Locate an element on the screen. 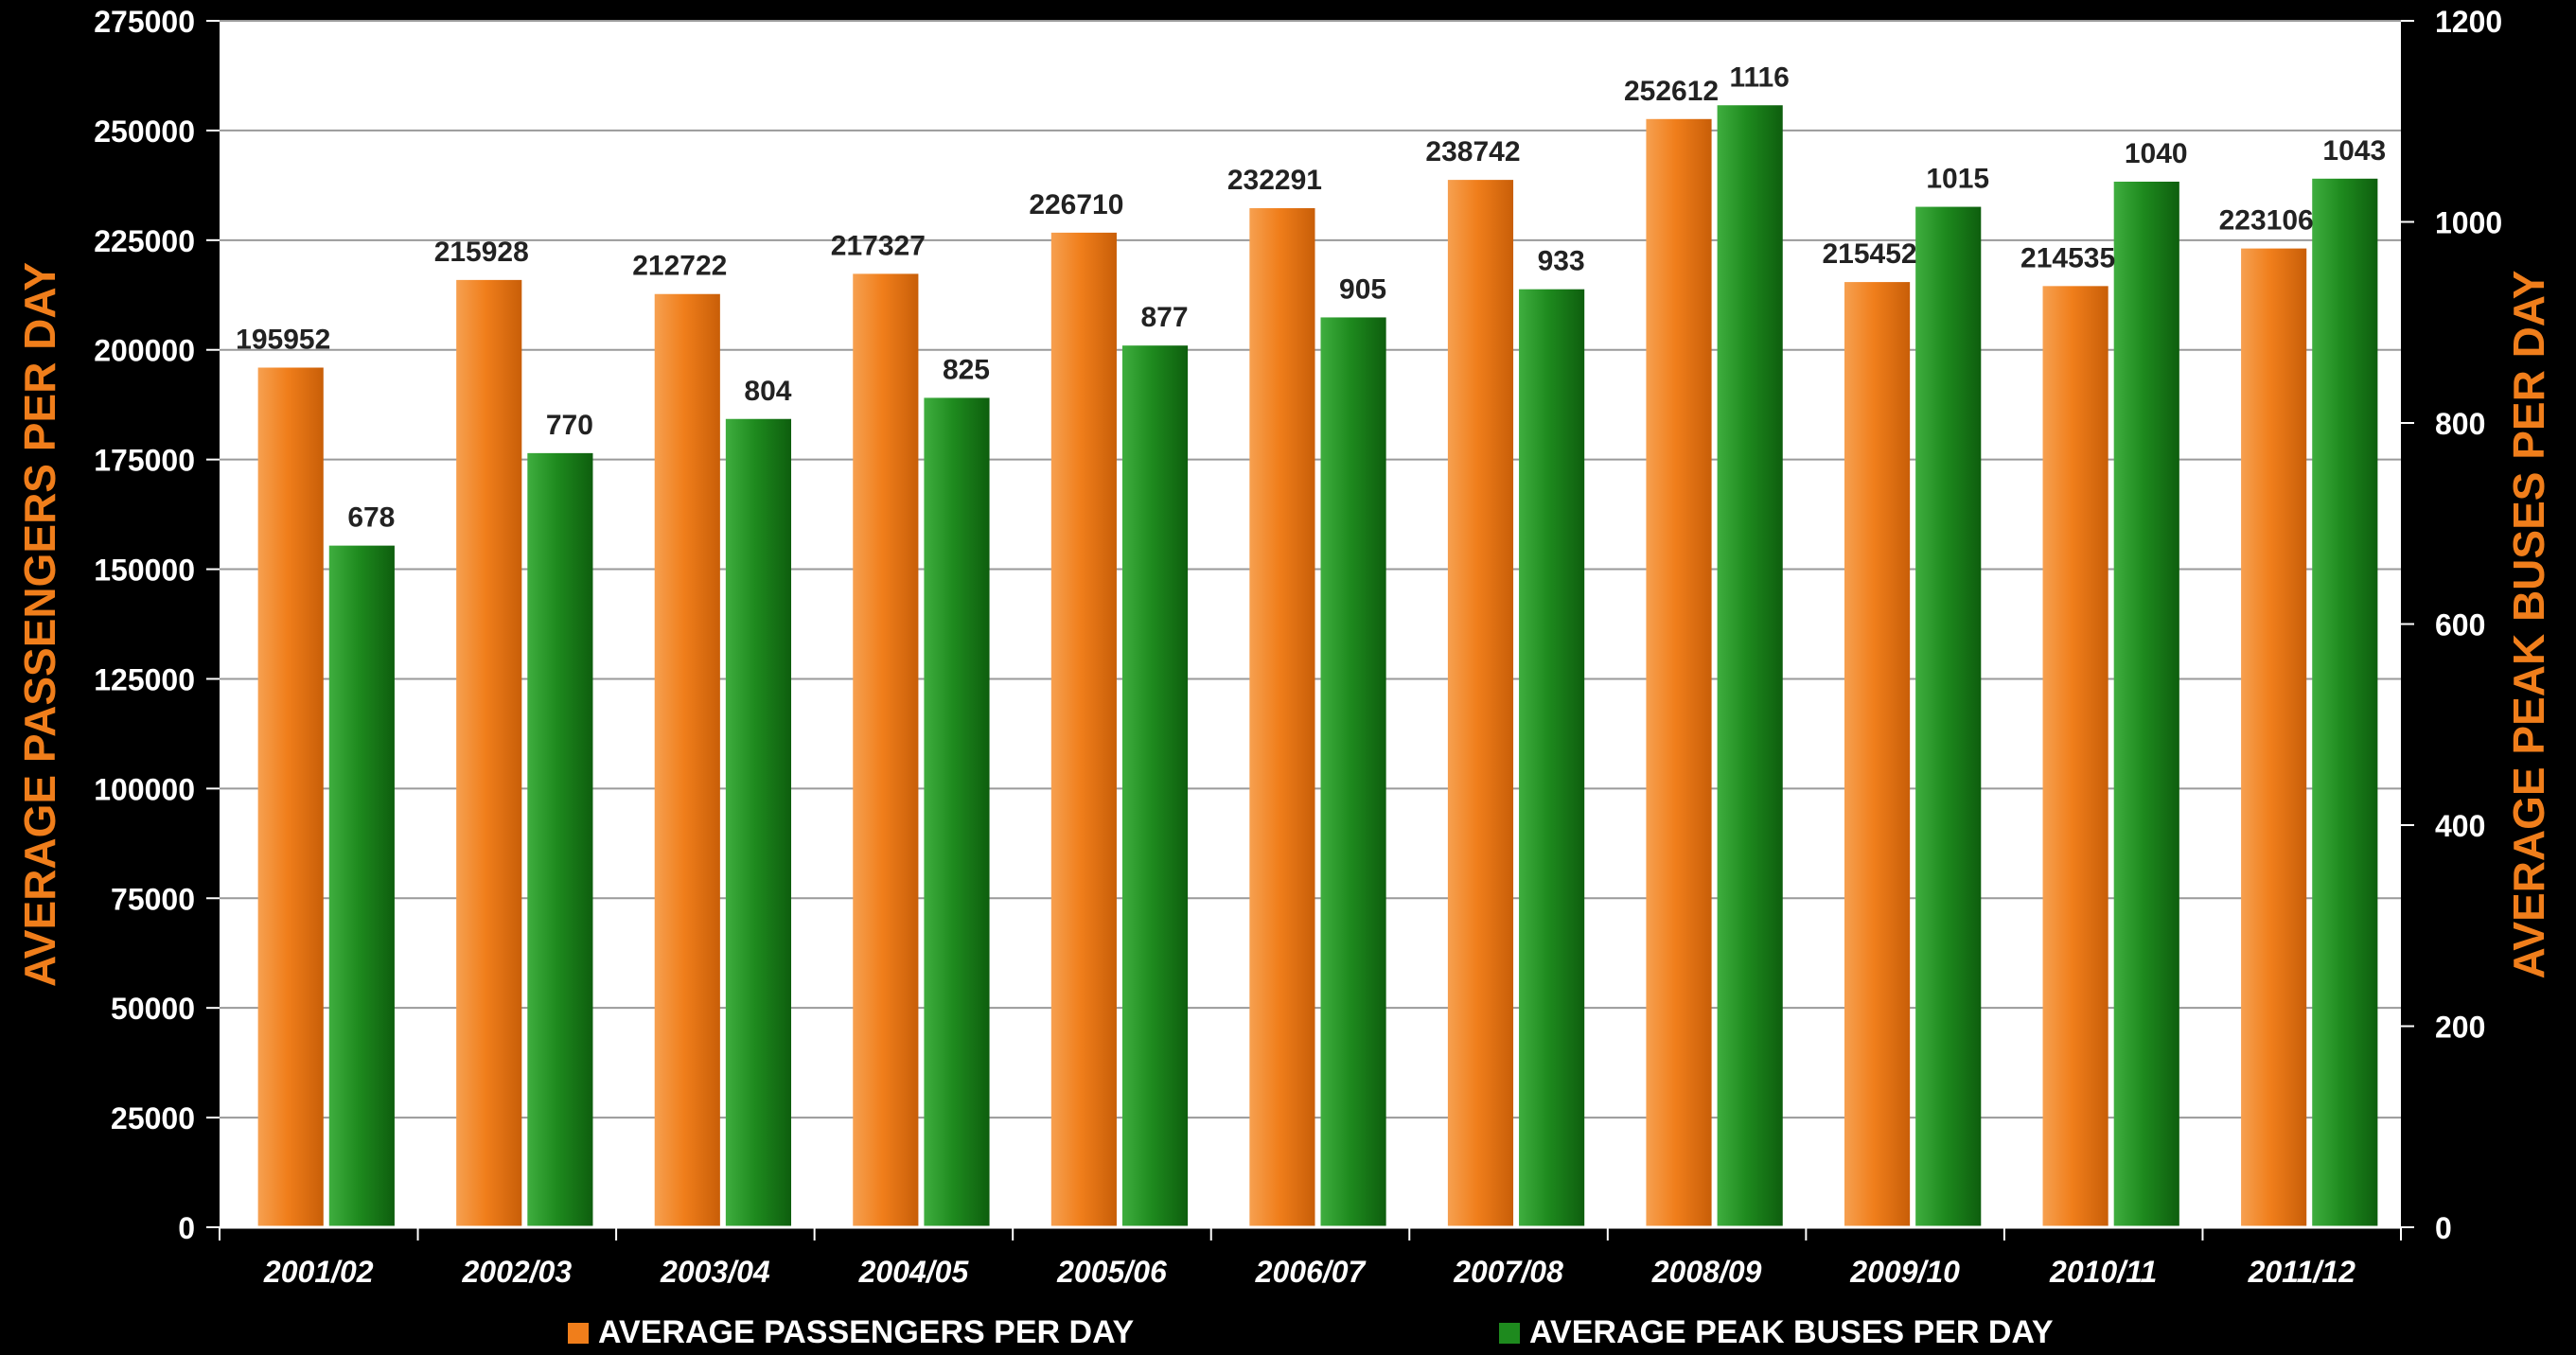  data-label-passengers: 215928 is located at coordinates (481, 252).